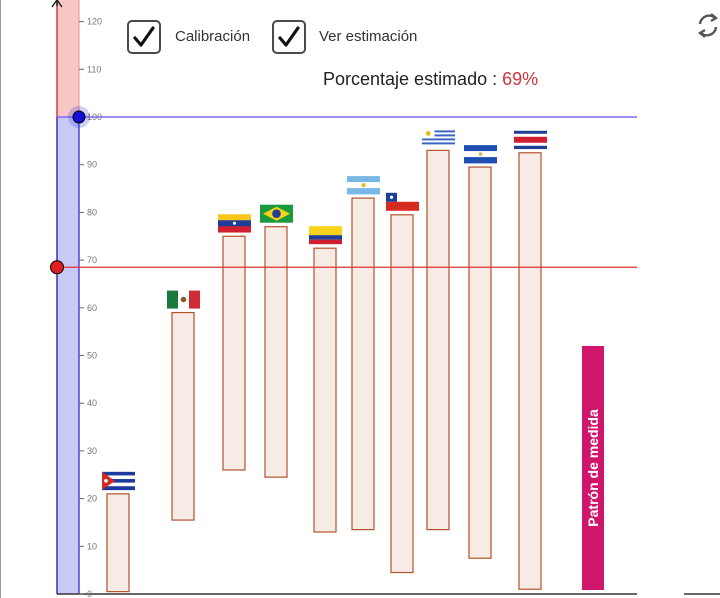  What do you see at coordinates (94, 69) in the screenshot?
I see `y-tick-label: 110` at bounding box center [94, 69].